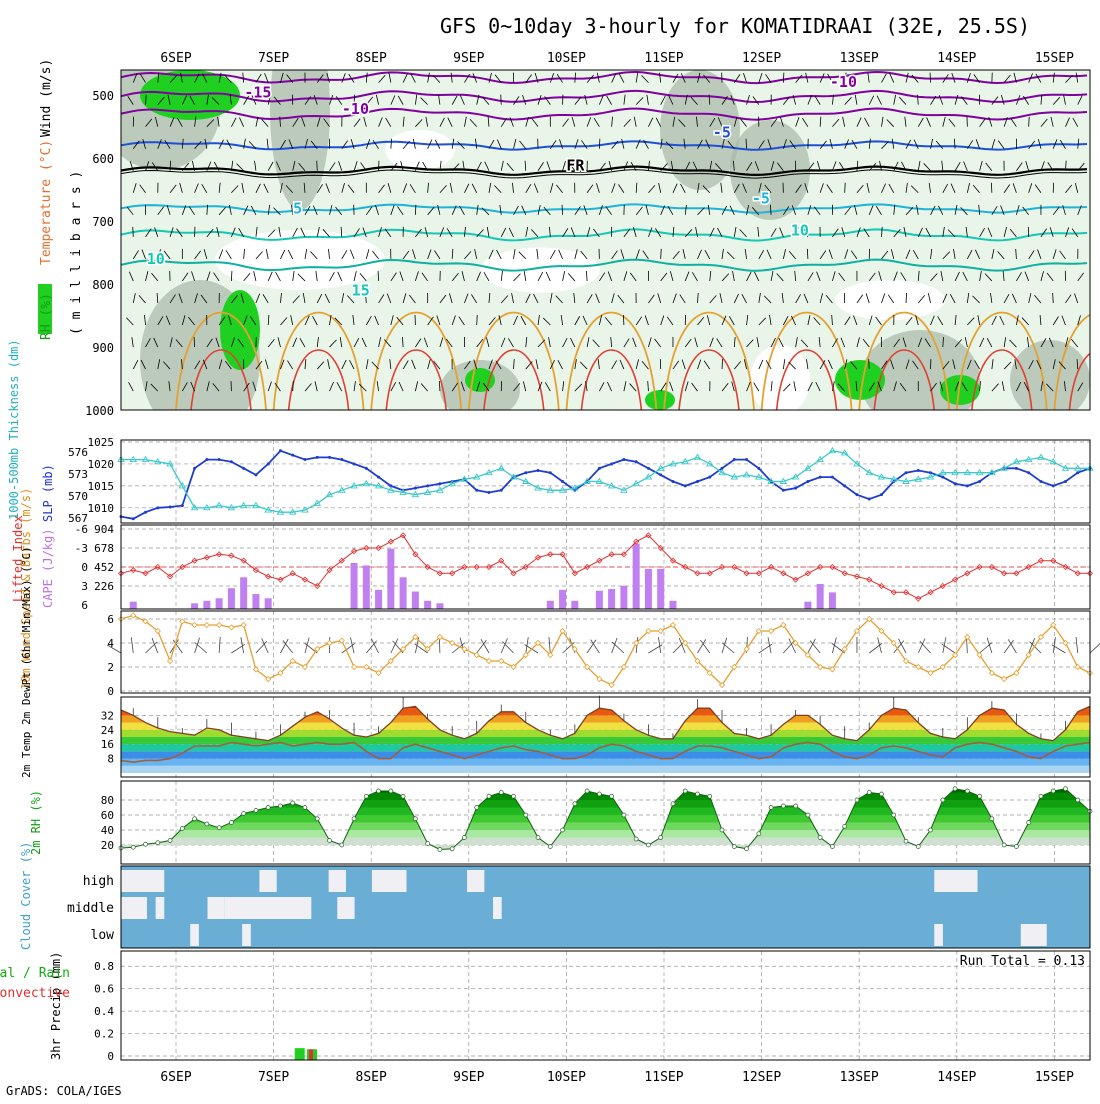  I want to click on contour-label: 10, so click(156, 259).